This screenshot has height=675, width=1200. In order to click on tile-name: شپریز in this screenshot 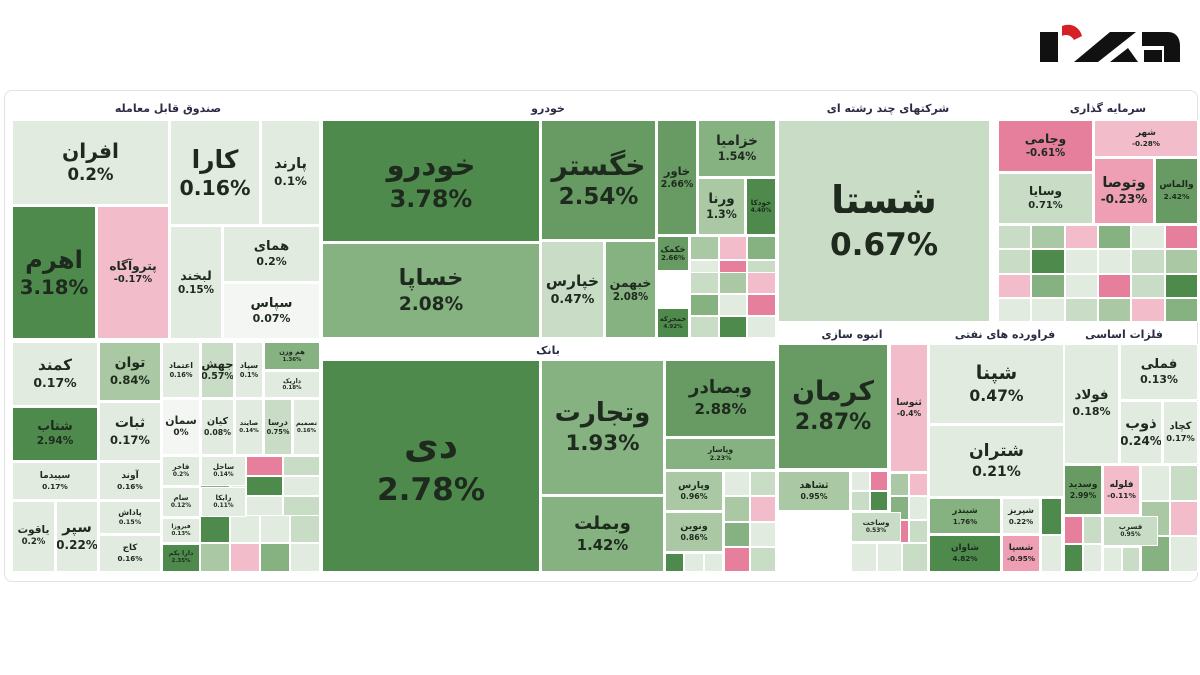, I will do `click(1021, 511)`.